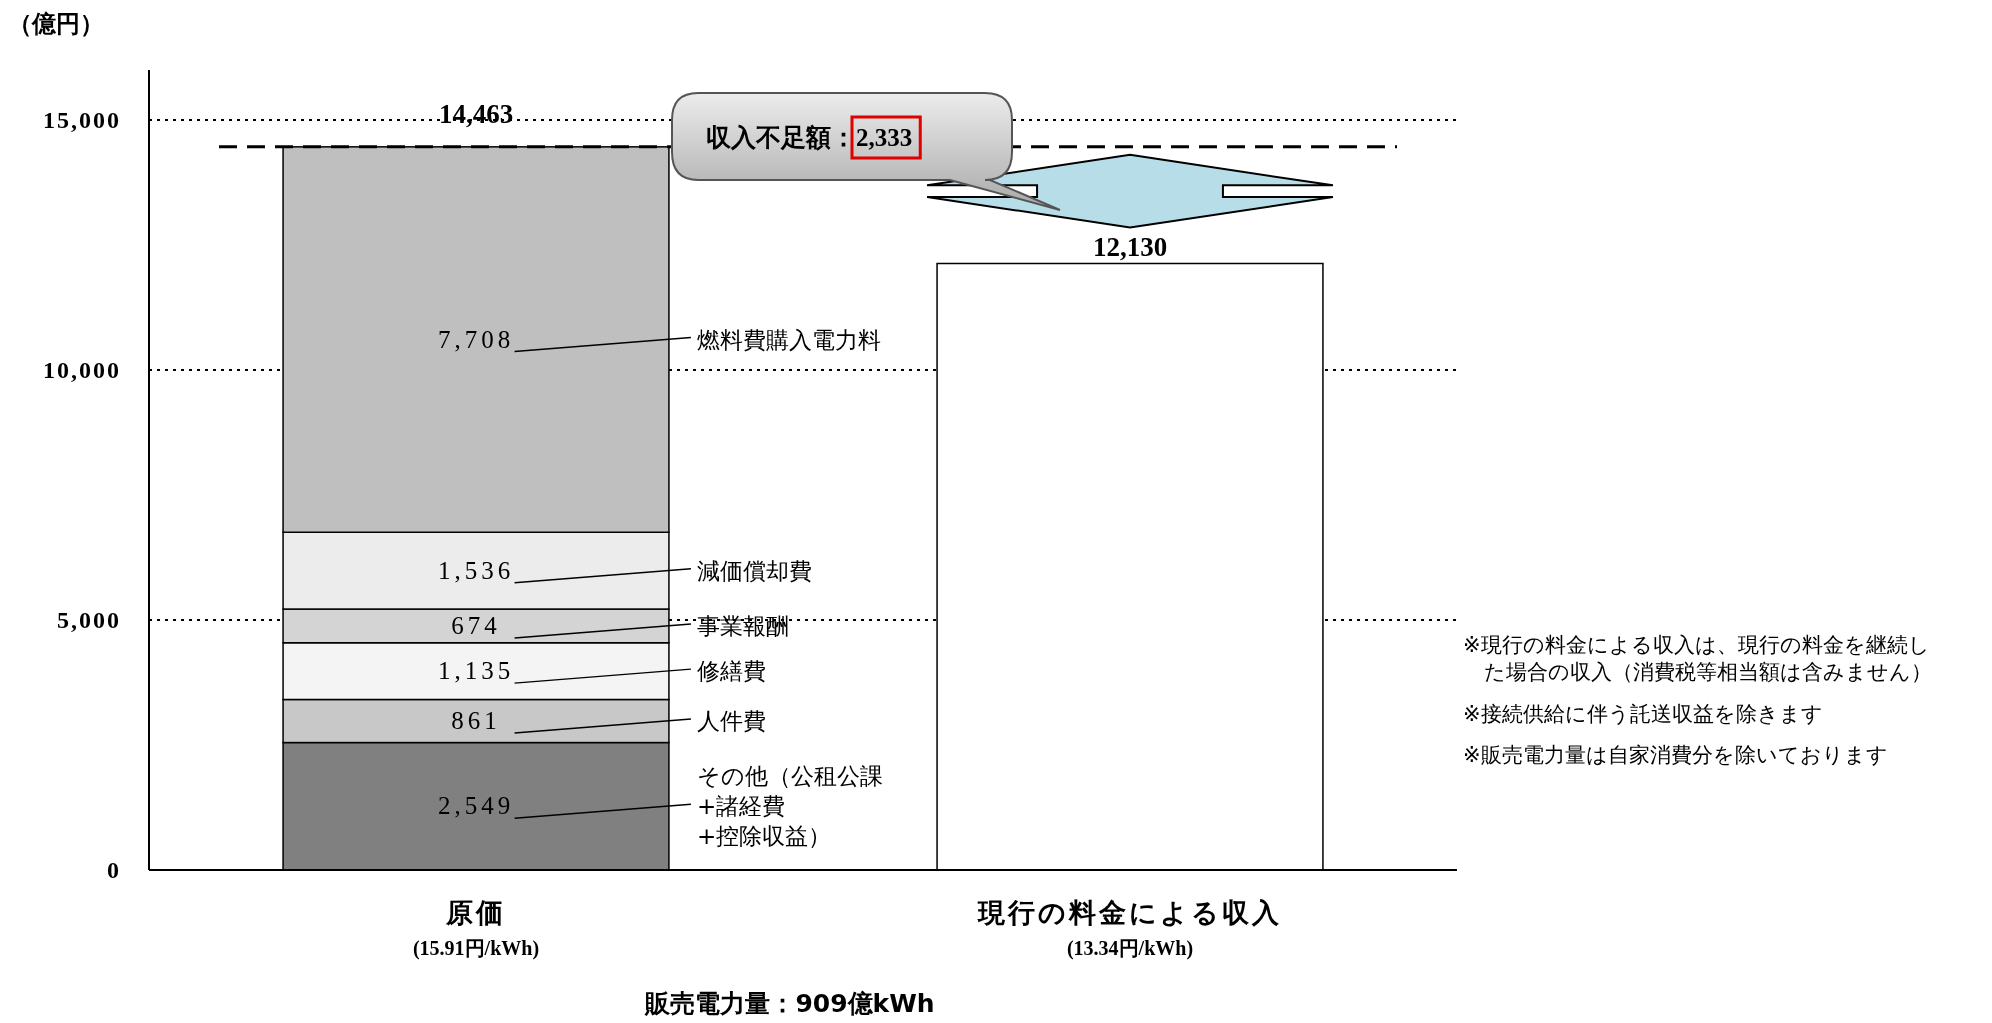 The height and width of the screenshot is (1023, 1992). I want to click on text: ※接続供給に伴う託送収益を除きます, so click(1643, 714).